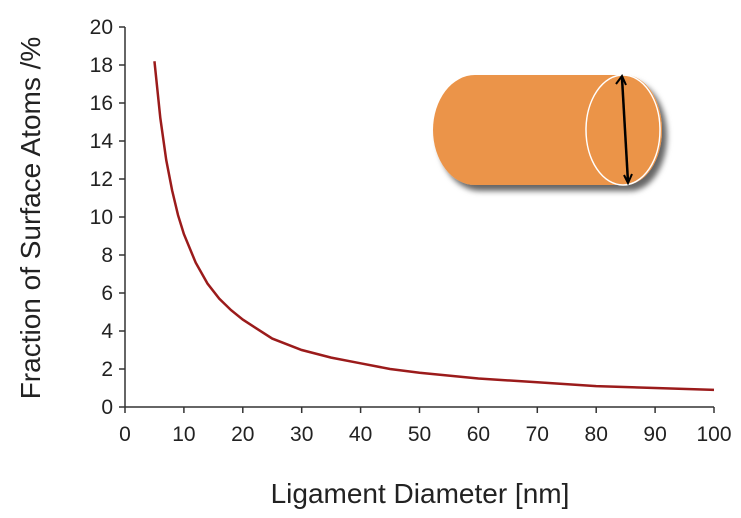 Image resolution: width=741 pixels, height=518 pixels. Describe the element at coordinates (537, 434) in the screenshot. I see `x-tick-label: 70` at that location.